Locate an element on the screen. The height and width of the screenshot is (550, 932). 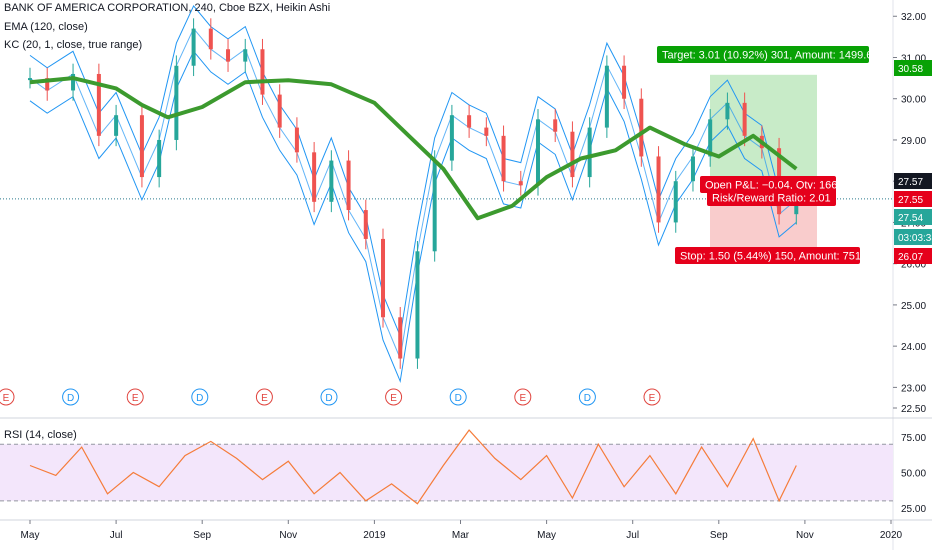
price-tick-label: 23.00 is located at coordinates (913, 388).